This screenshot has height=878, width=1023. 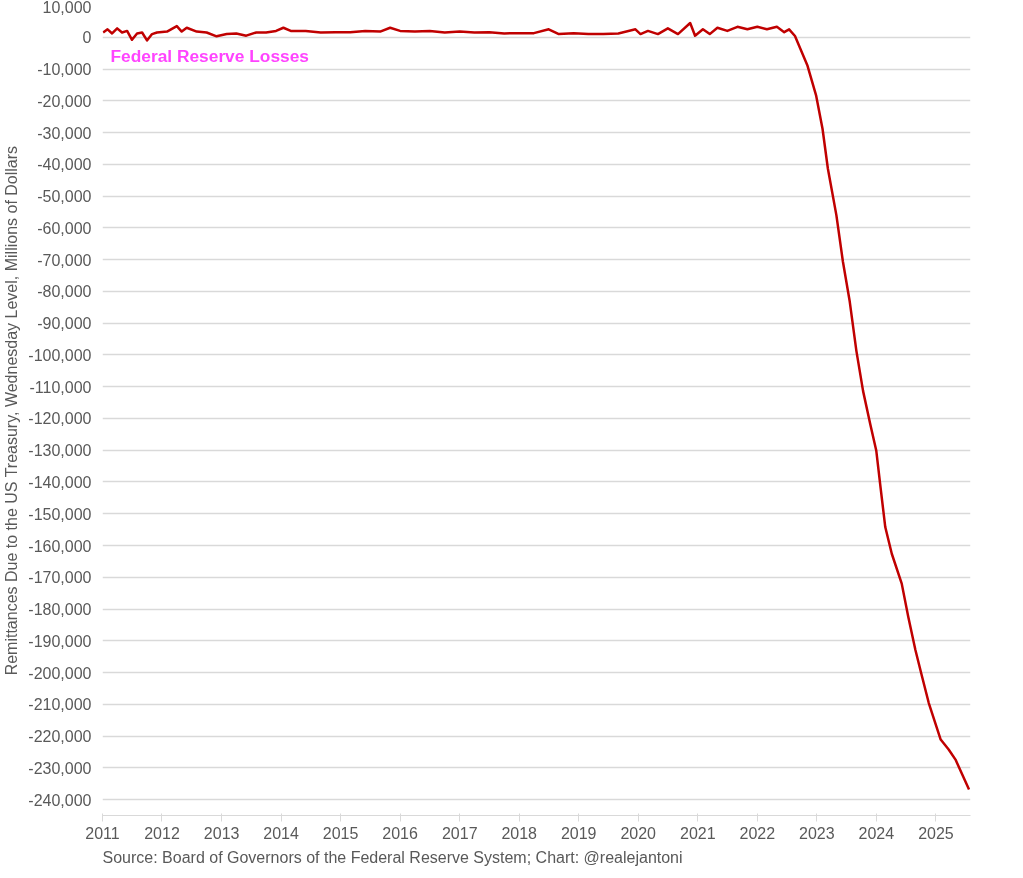 What do you see at coordinates (64, 260) in the screenshot?
I see `y-tick-label: -70,000` at bounding box center [64, 260].